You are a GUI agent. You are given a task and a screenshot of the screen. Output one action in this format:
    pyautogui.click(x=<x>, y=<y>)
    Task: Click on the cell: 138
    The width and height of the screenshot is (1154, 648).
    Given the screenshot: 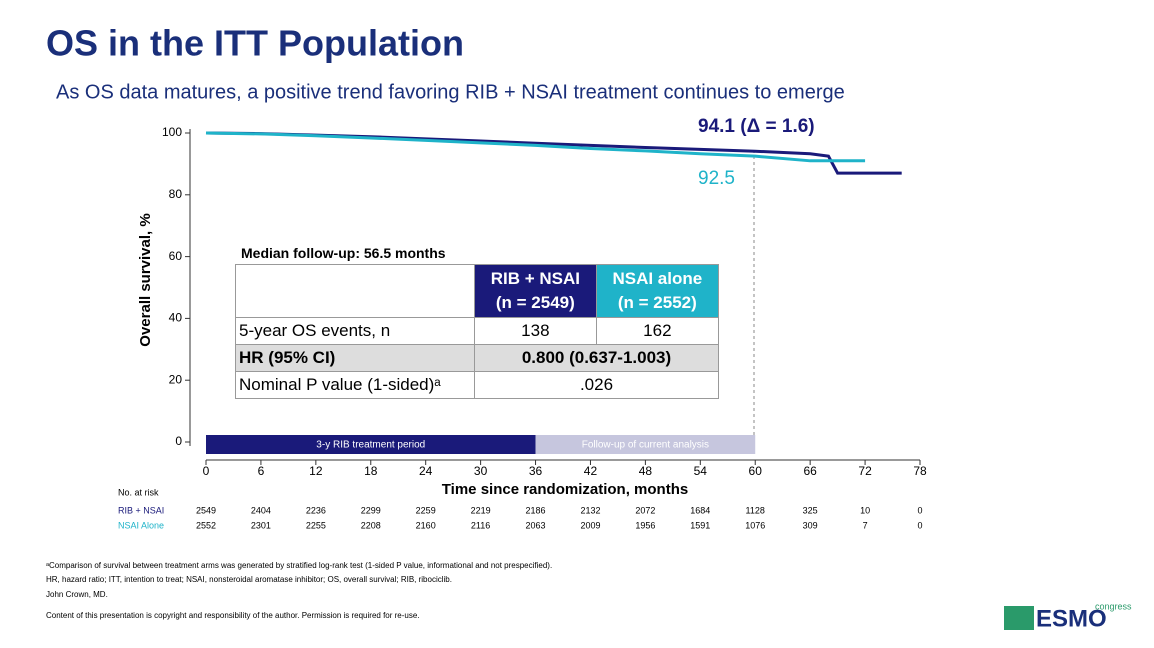 What is the action you would take?
    pyautogui.click(x=535, y=331)
    